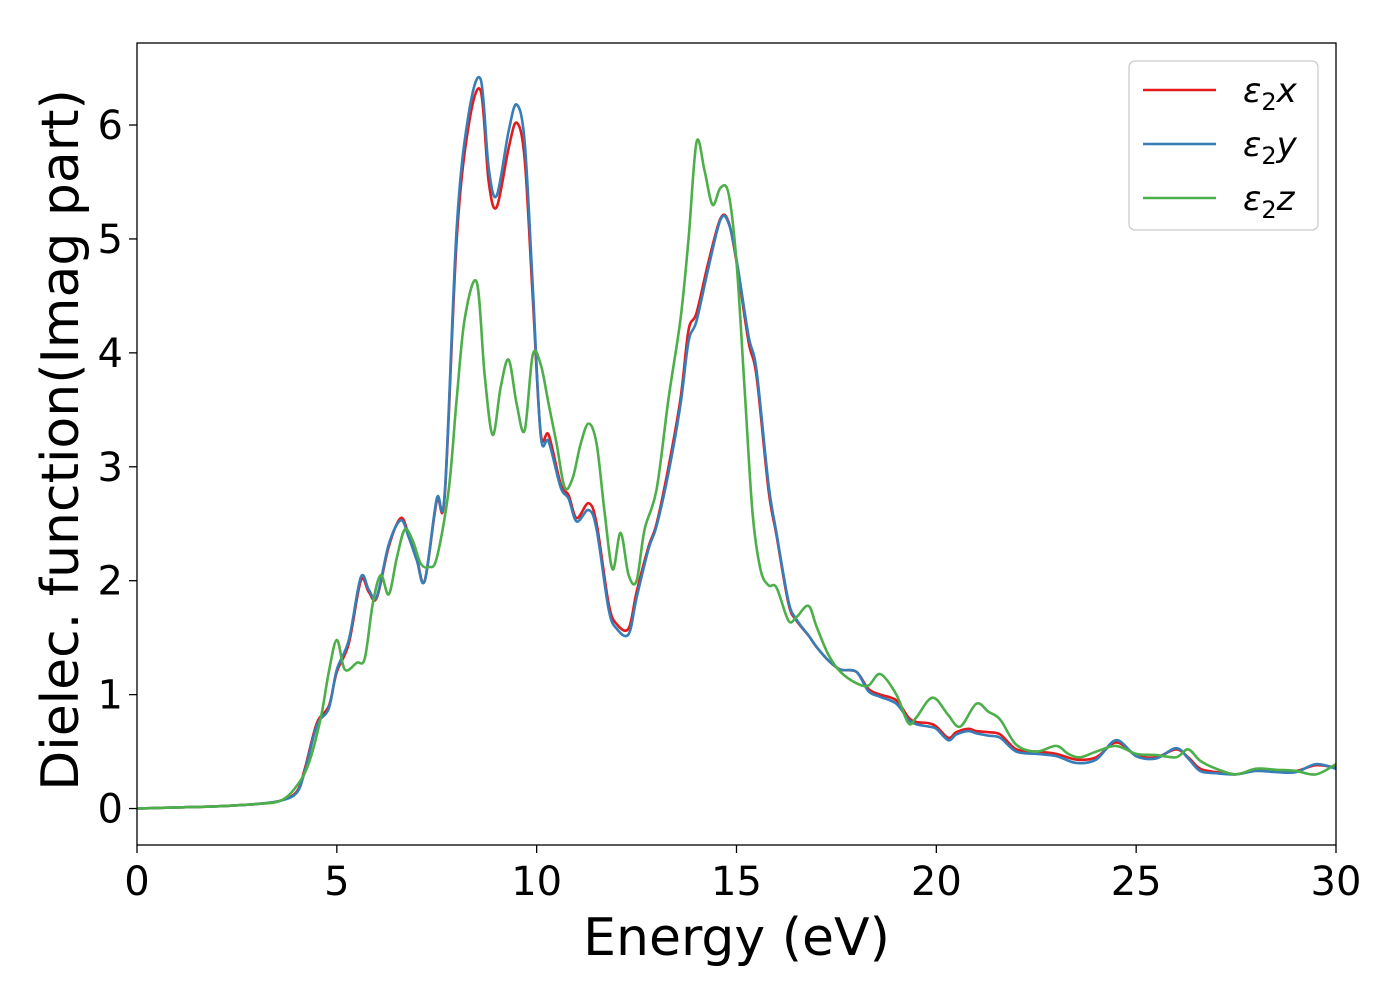 The height and width of the screenshot is (1000, 1400). Describe the element at coordinates (110, 582) in the screenshot. I see `y-tick-label: 2` at that location.